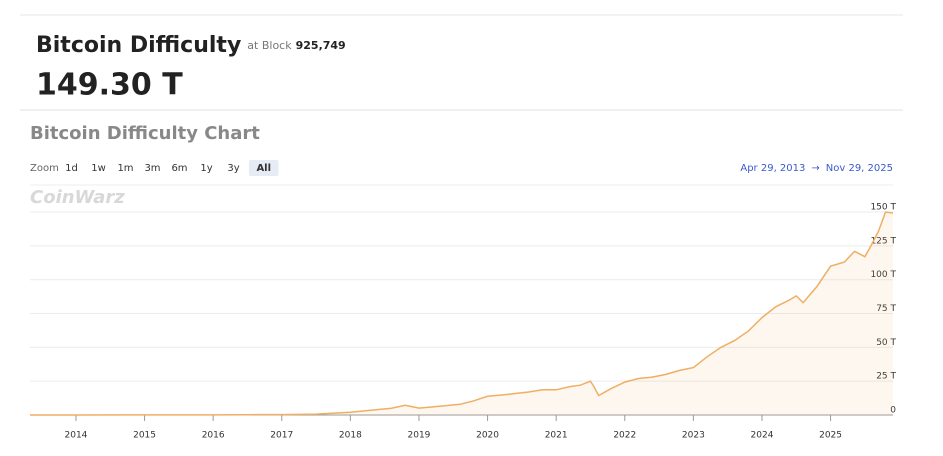 The image size is (943, 456). Describe the element at coordinates (44, 168) in the screenshot. I see `zoom-label: Zoom` at that location.